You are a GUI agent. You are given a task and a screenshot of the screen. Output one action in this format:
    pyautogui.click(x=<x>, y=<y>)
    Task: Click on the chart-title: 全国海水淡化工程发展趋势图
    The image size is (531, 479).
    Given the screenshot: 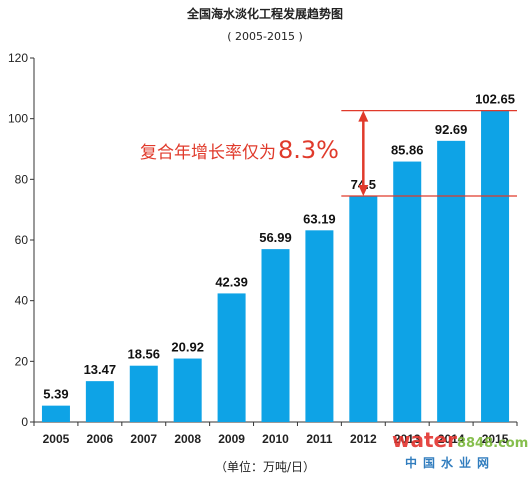 What is the action you would take?
    pyautogui.click(x=264, y=13)
    